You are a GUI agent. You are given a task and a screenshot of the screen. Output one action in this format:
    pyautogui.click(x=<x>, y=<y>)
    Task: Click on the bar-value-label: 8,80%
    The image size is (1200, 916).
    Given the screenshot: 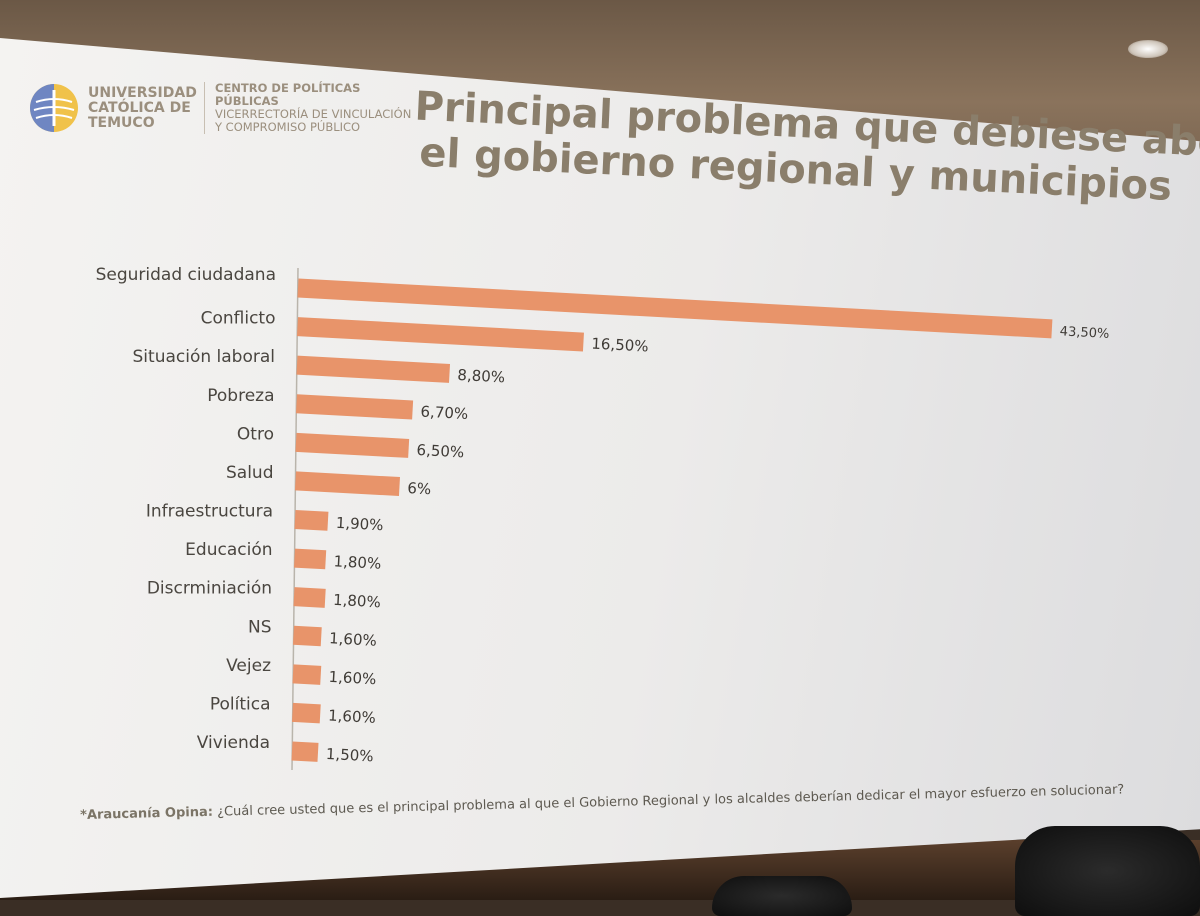 What is the action you would take?
    pyautogui.click(x=481, y=376)
    